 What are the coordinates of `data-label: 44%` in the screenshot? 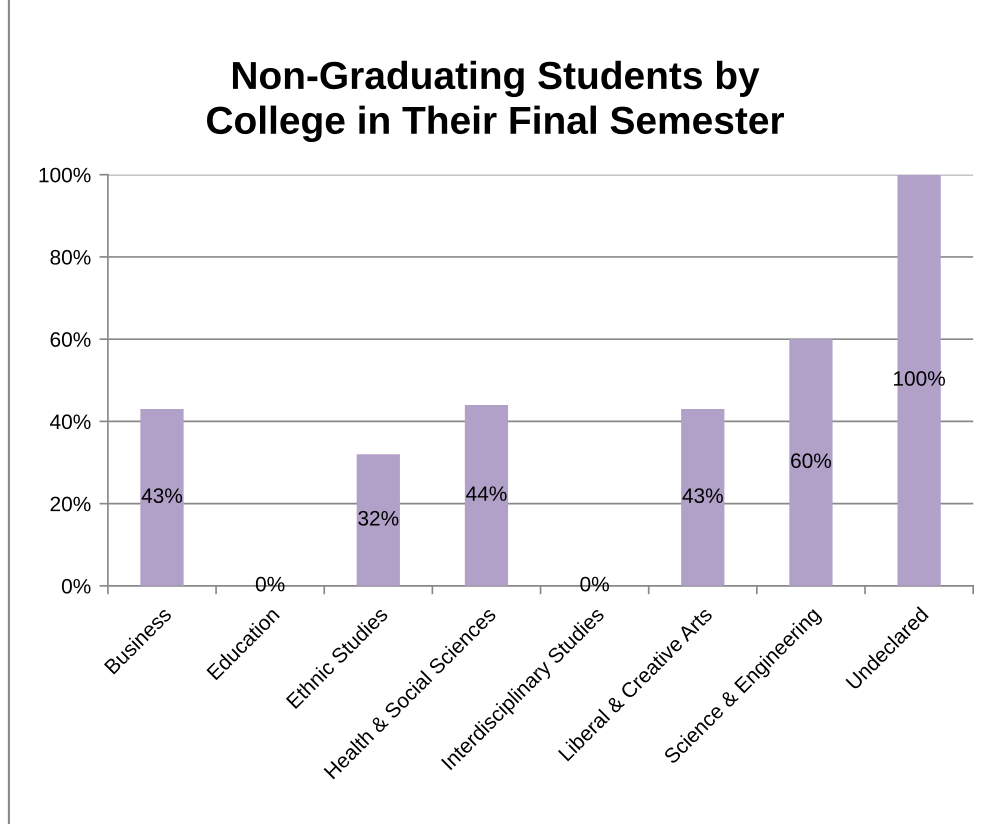 It's located at (486, 493).